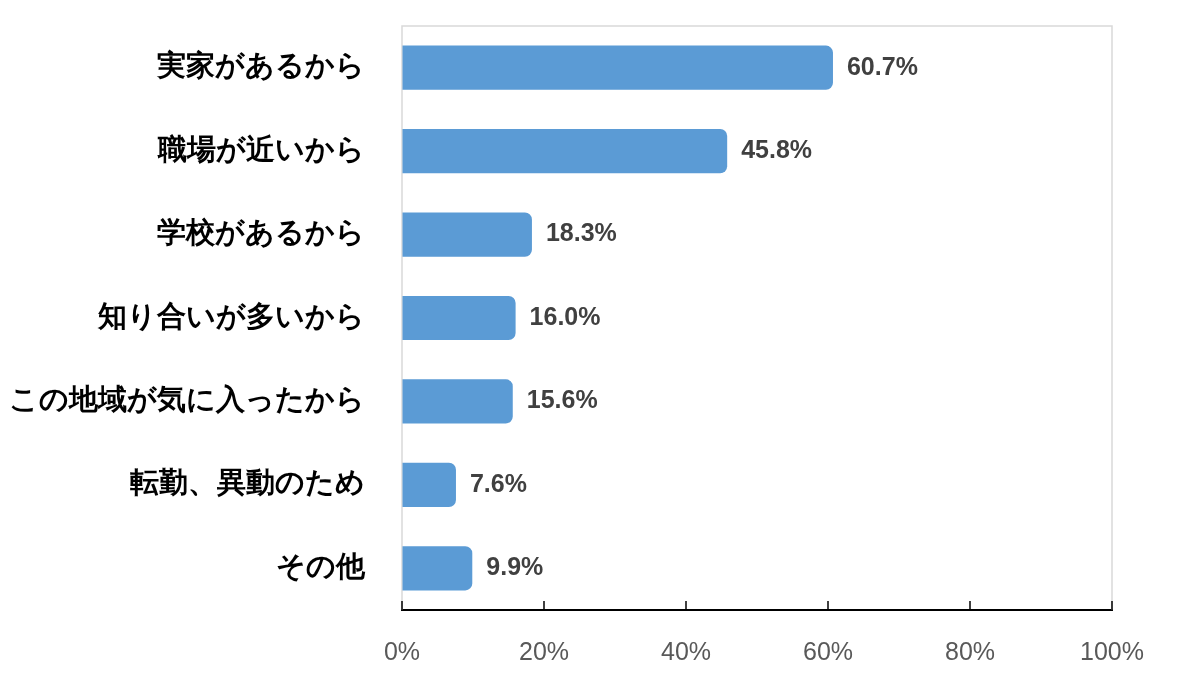 Image resolution: width=1177 pixels, height=682 pixels. Describe the element at coordinates (261, 232) in the screenshot. I see `y-tick-label: 学校があるから` at that location.